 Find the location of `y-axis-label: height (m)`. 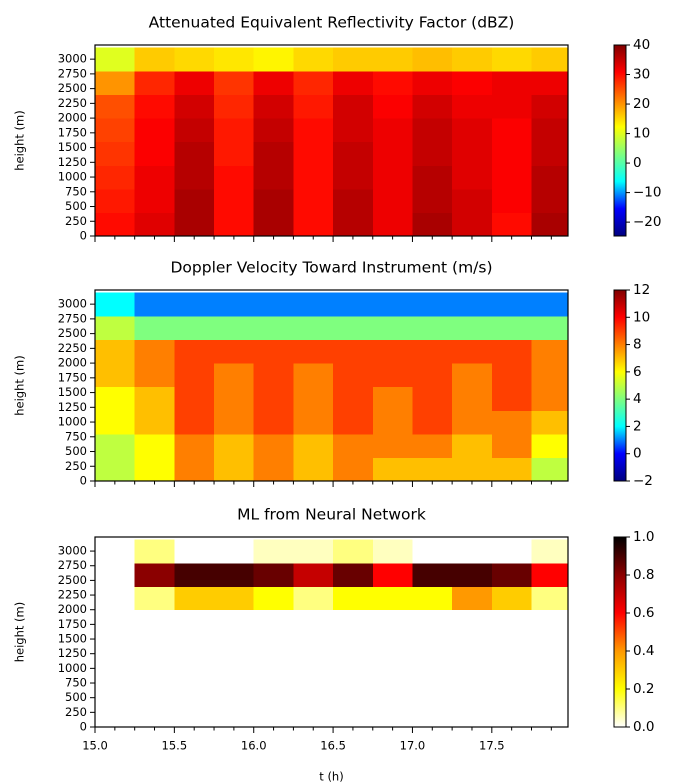

y-axis-label: height (m) is located at coordinates (20, 140).